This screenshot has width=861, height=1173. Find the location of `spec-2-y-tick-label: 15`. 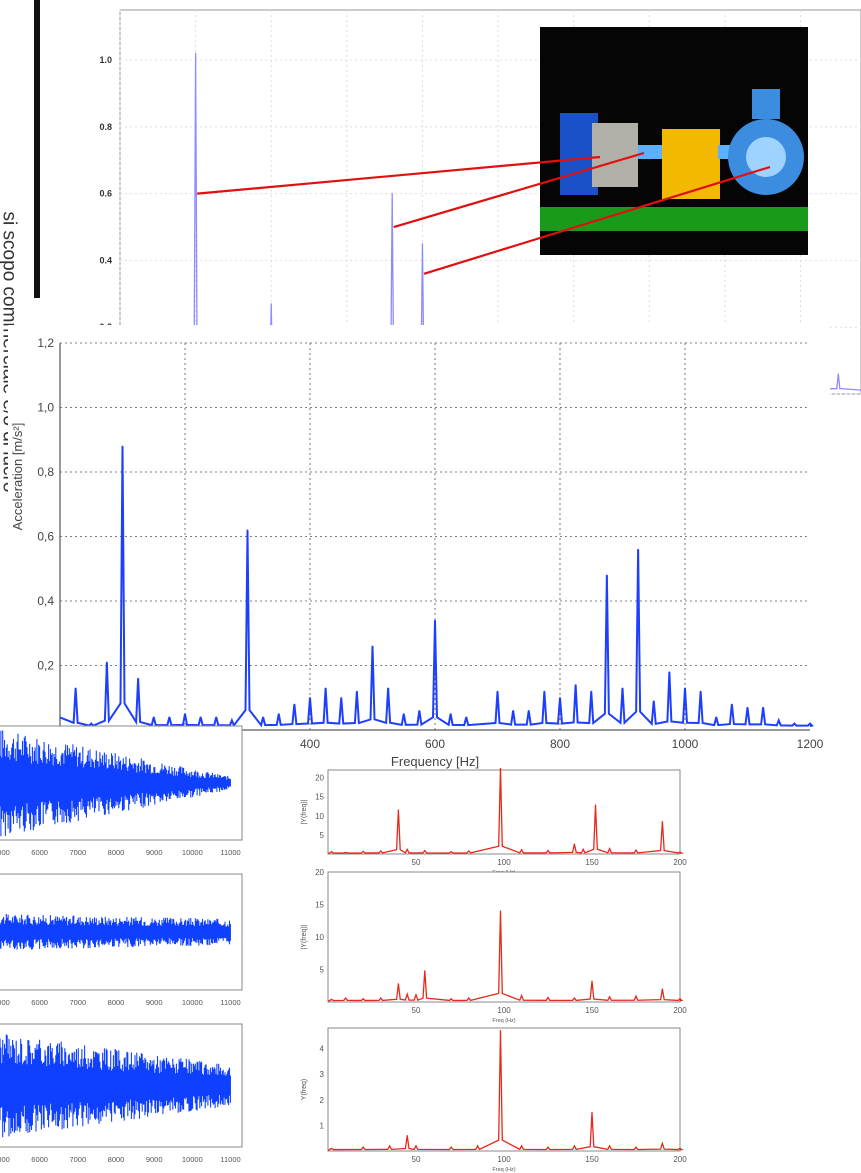

spec-2-y-tick-label: 15 is located at coordinates (319, 905).